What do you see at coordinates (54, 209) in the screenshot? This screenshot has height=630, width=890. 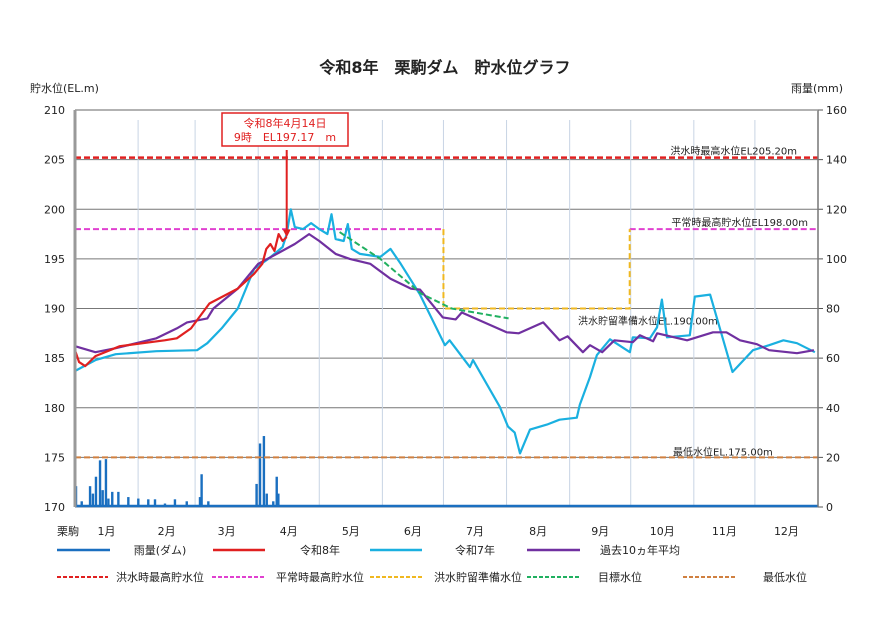 I see `y-left-tick-label: 200` at bounding box center [54, 209].